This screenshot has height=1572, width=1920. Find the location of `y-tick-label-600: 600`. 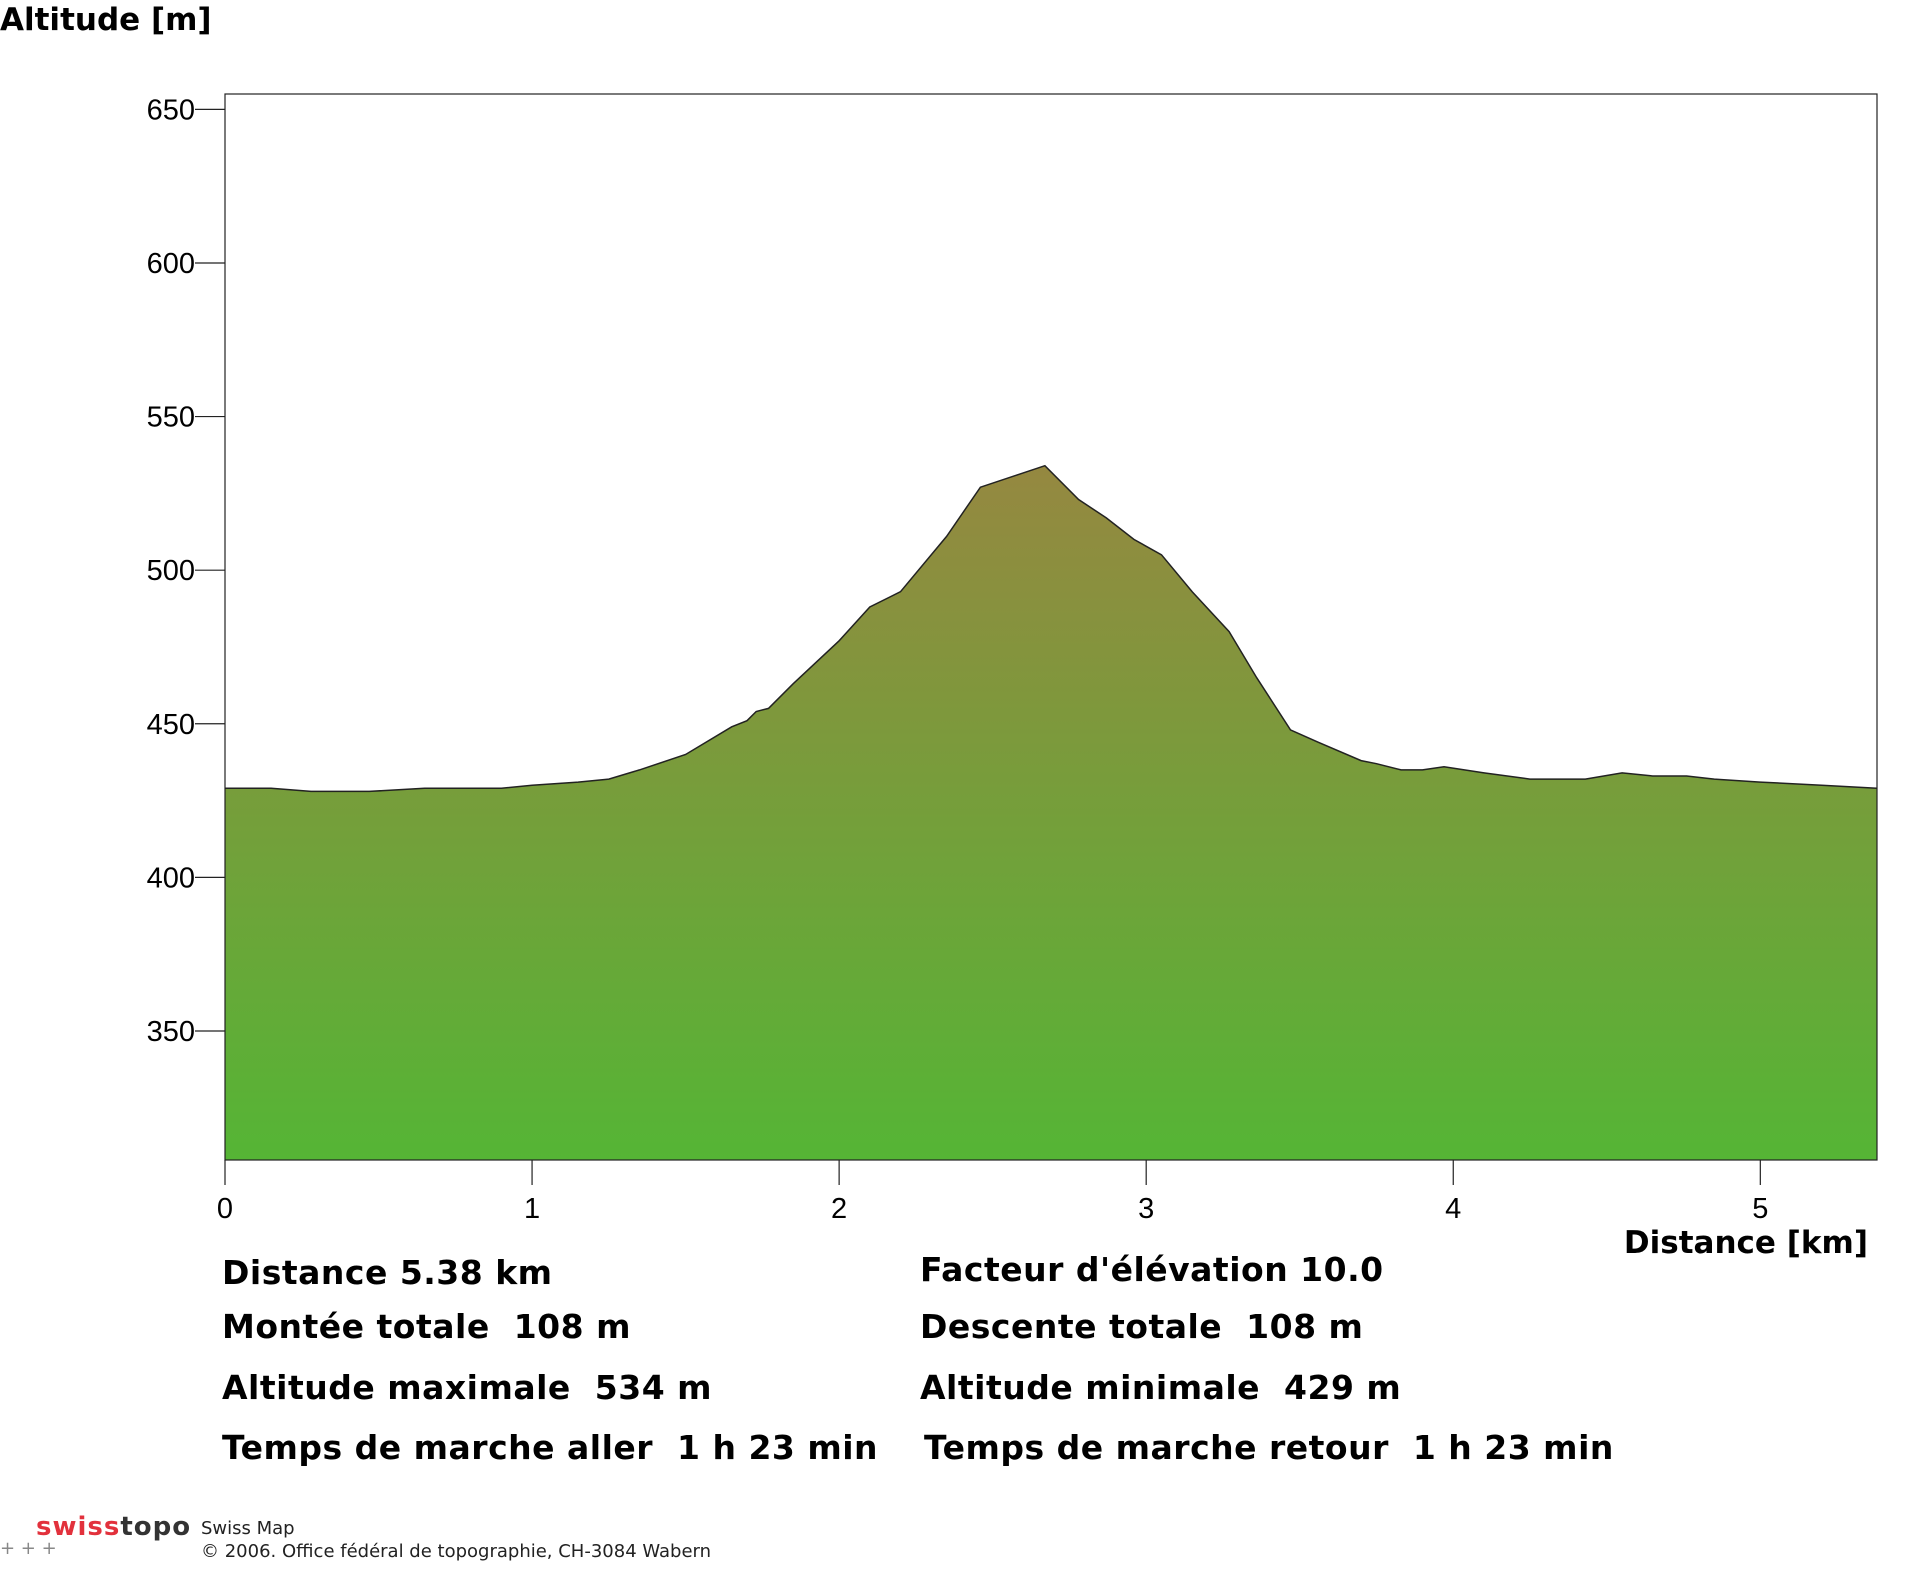

y-tick-label-600: 600 is located at coordinates (171, 264).